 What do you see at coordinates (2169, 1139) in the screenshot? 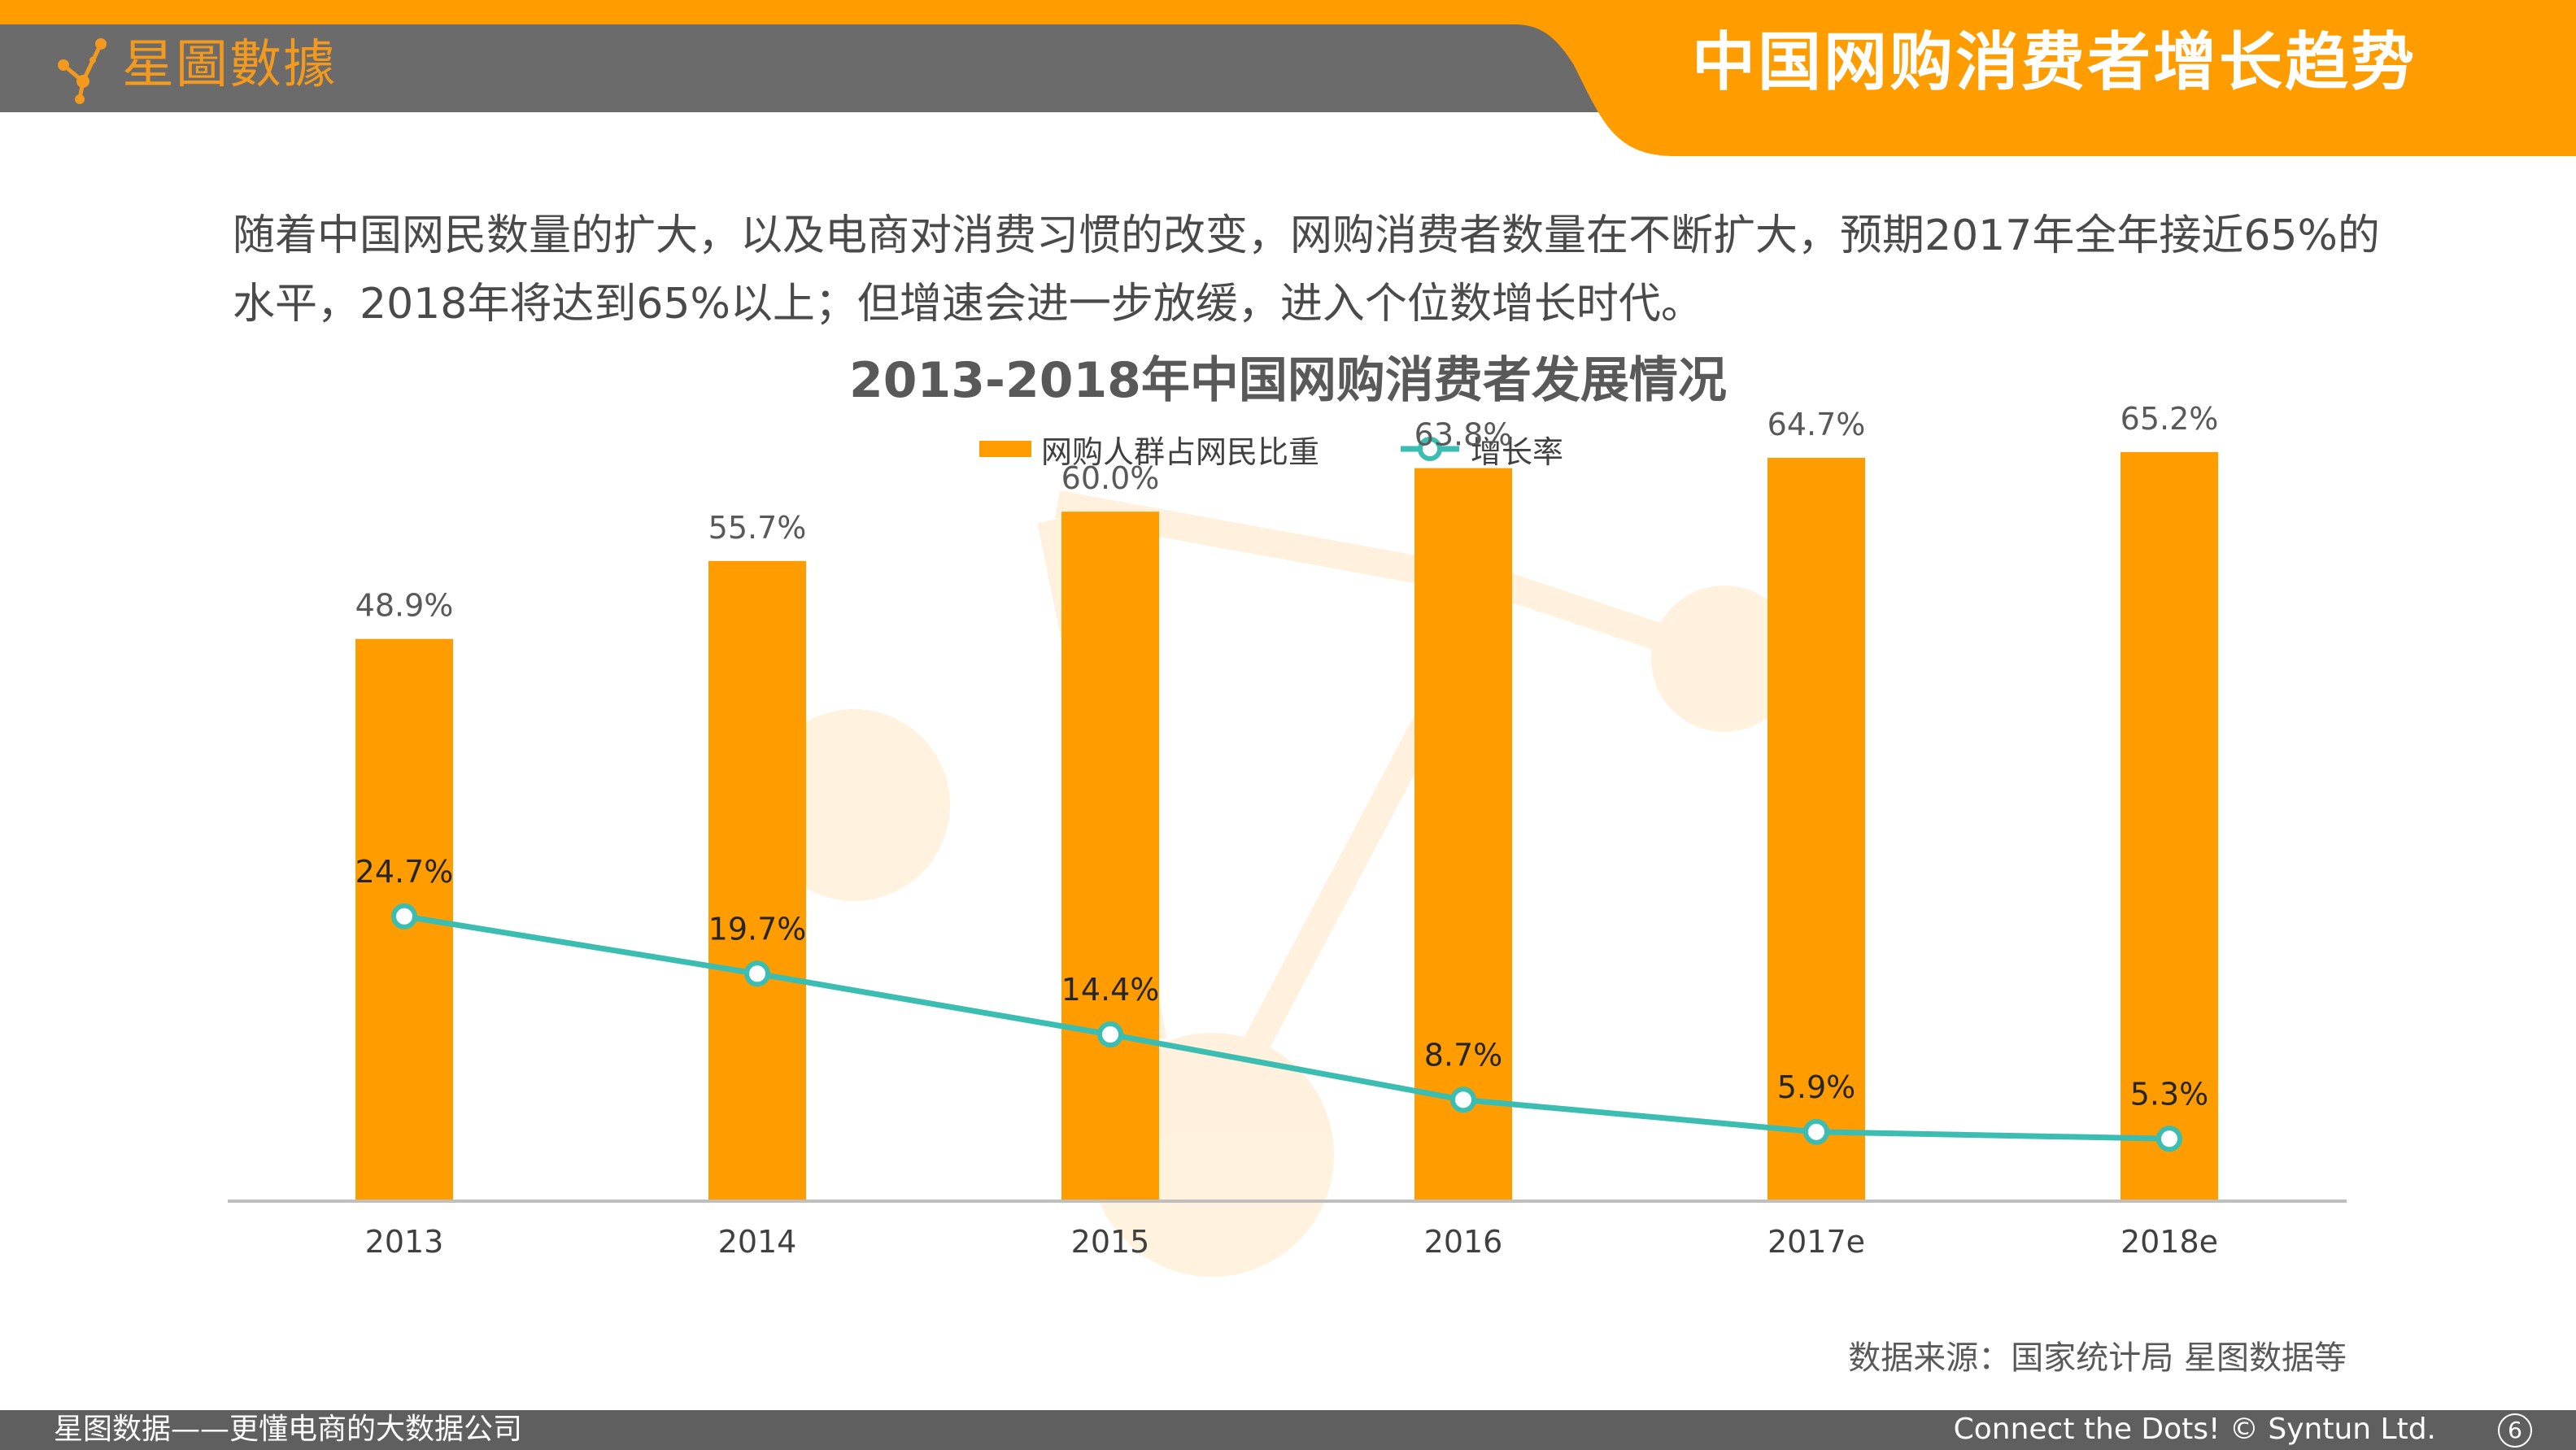
I see `growth-point-2018e` at bounding box center [2169, 1139].